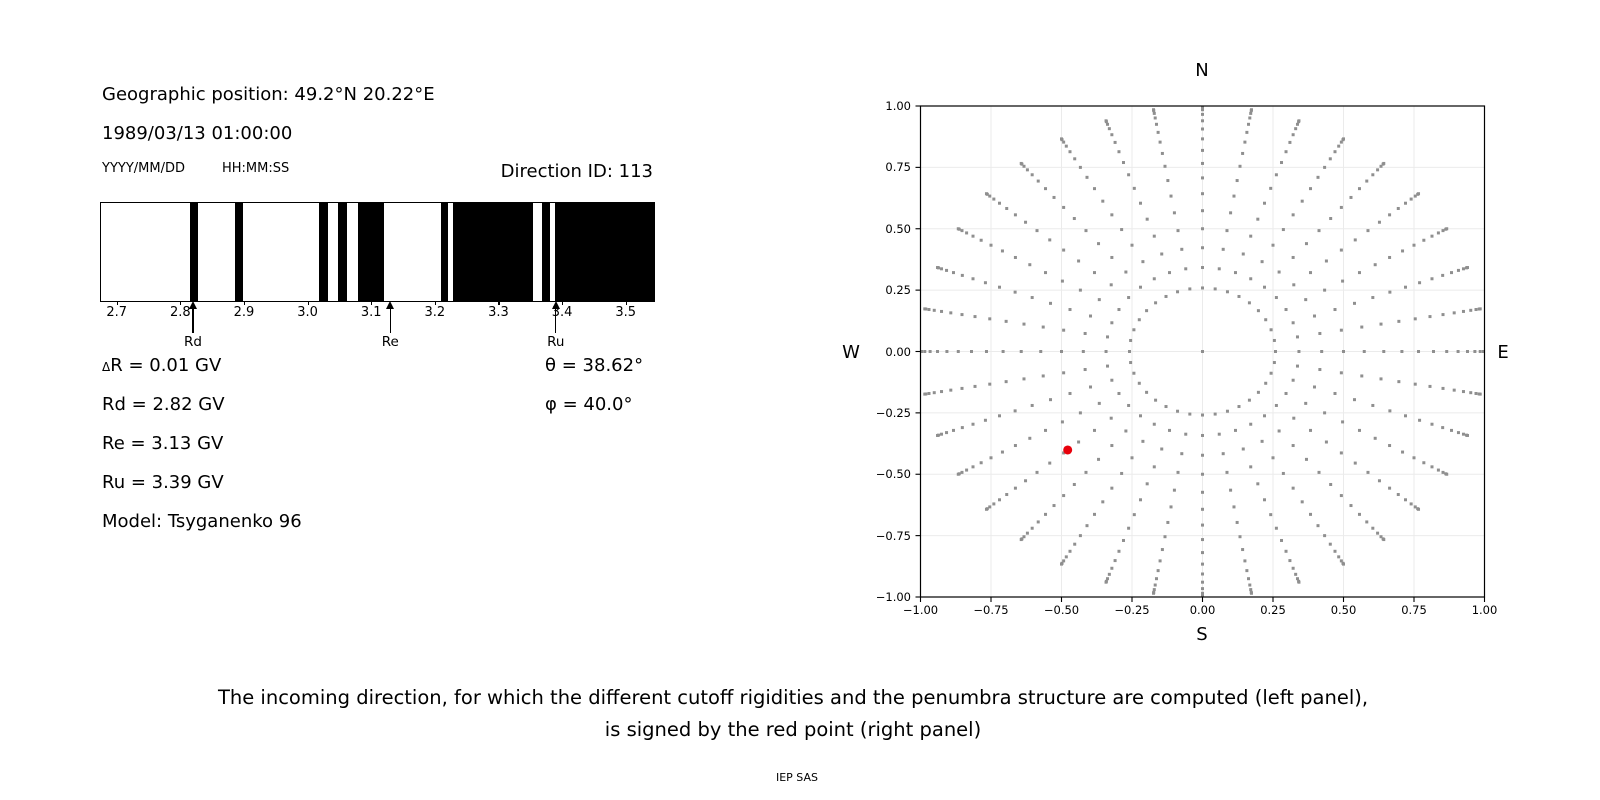  What do you see at coordinates (793, 729) in the screenshot?
I see `caption-line-2: is signed by the red point (right panel)` at bounding box center [793, 729].